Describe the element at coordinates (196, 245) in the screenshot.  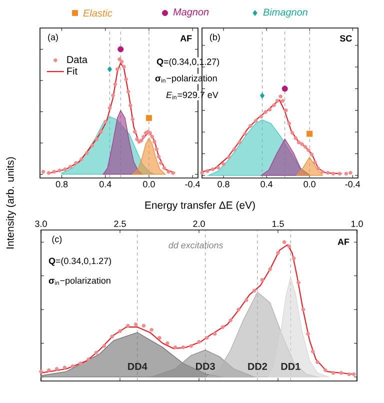
I see `annotation: dd excitations` at that location.